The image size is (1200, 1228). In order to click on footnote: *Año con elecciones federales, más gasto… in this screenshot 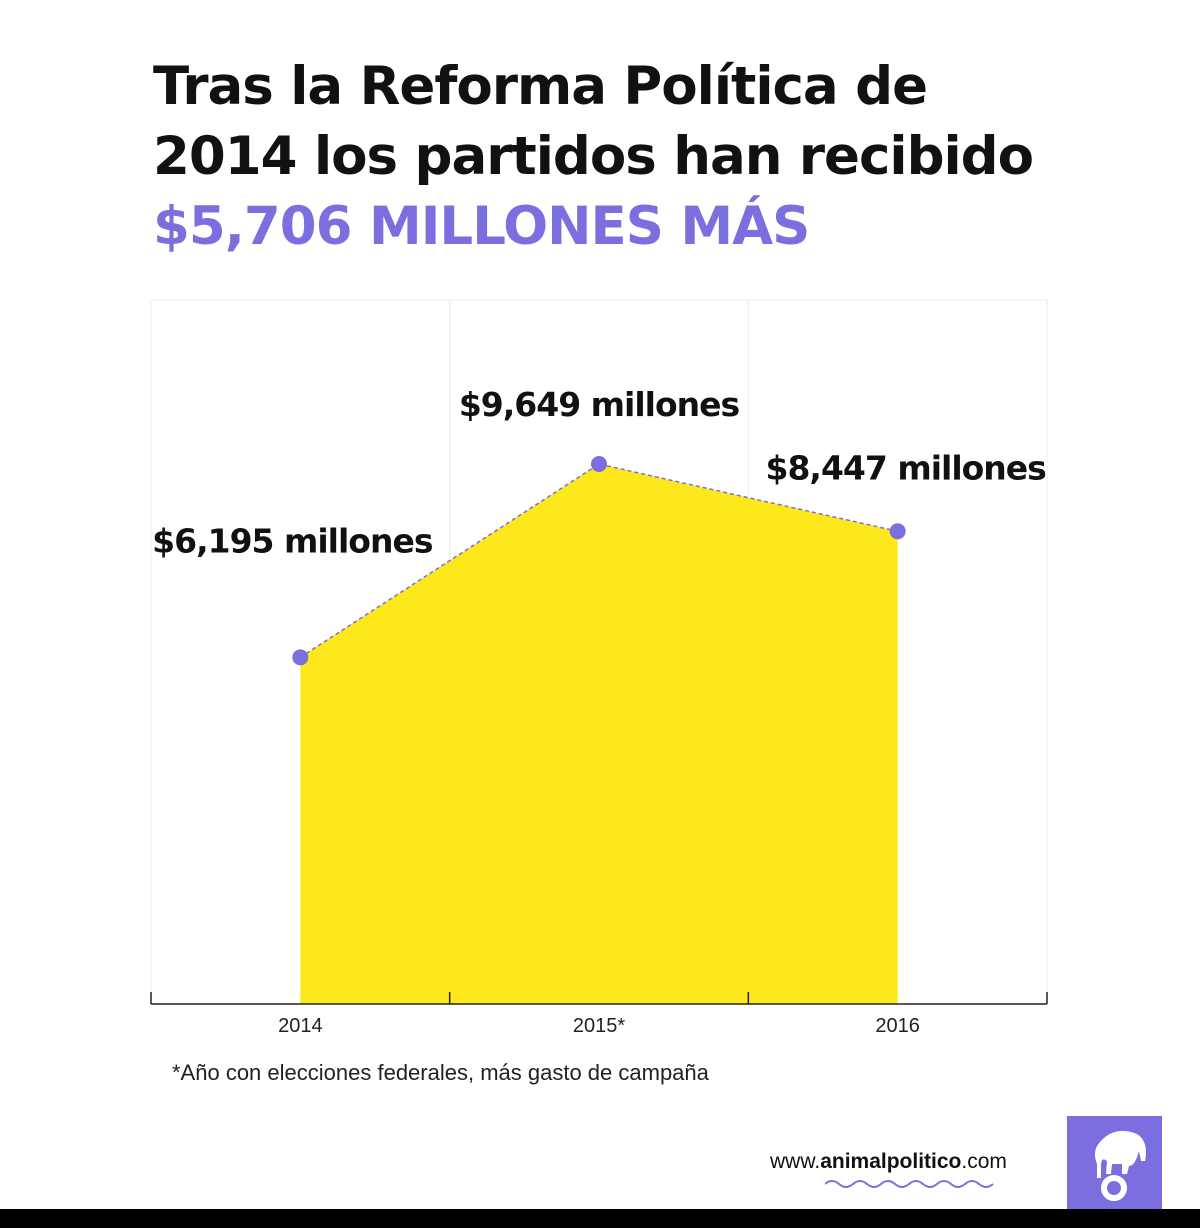, I will do `click(440, 1072)`.